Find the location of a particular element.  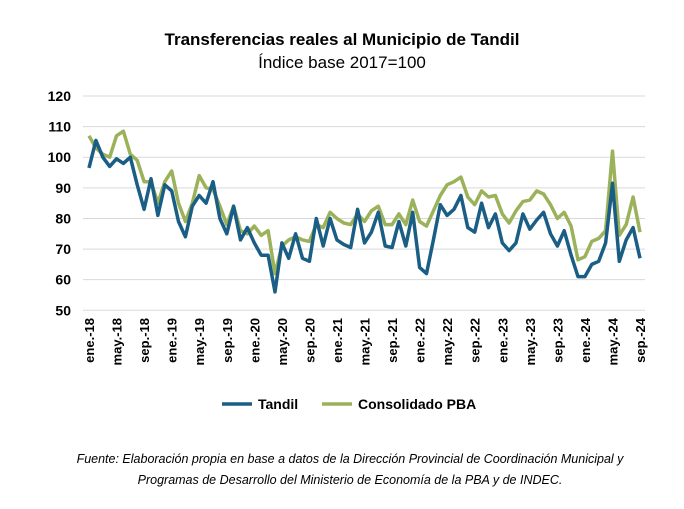

legend-label: Tandil is located at coordinates (278, 404).